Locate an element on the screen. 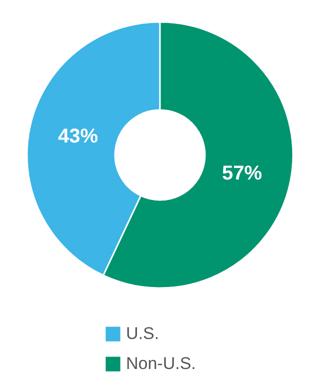 The image size is (320, 380). legend-label: Non-U.S. is located at coordinates (161, 363).